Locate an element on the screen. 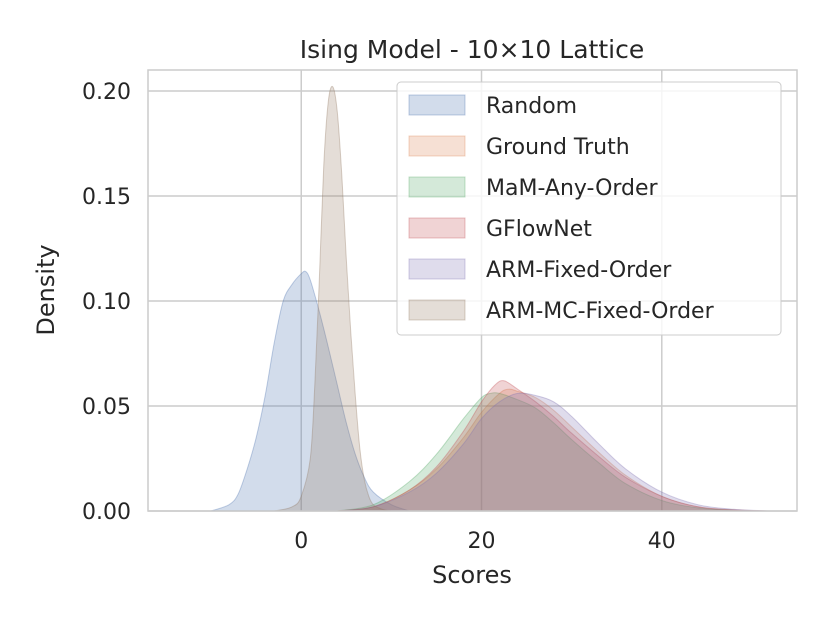 This screenshot has height=623, width=830. density-area-random is located at coordinates (310, 391).